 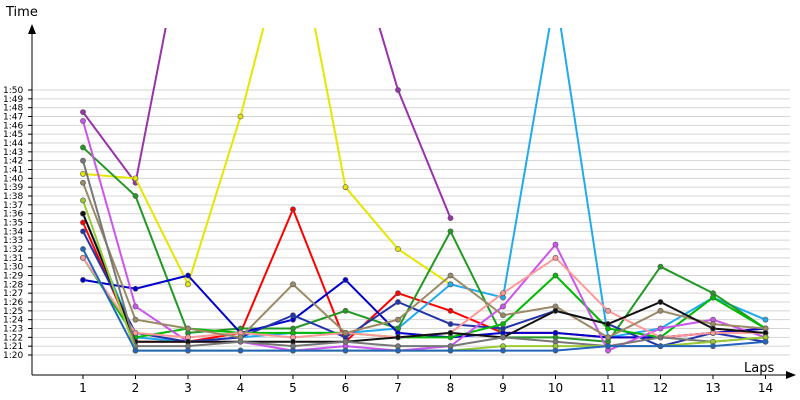 What do you see at coordinates (136, 388) in the screenshot?
I see `x-tick-label: 2` at bounding box center [136, 388].